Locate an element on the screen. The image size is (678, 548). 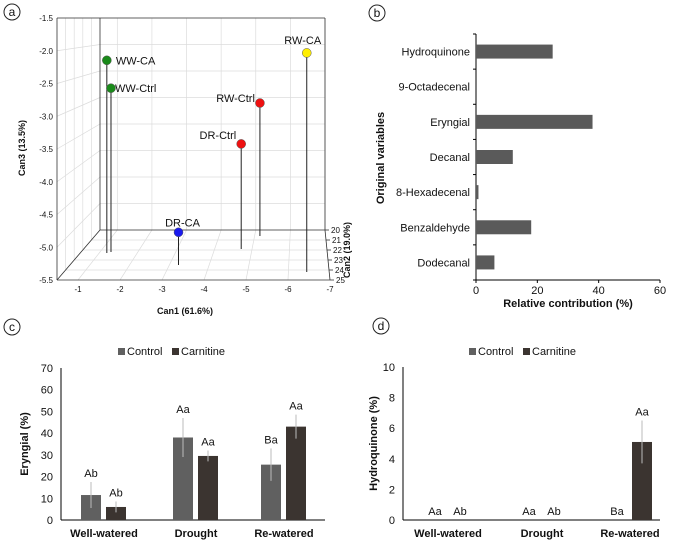
z-tick-label: -3.5 is located at coordinates (46, 149).